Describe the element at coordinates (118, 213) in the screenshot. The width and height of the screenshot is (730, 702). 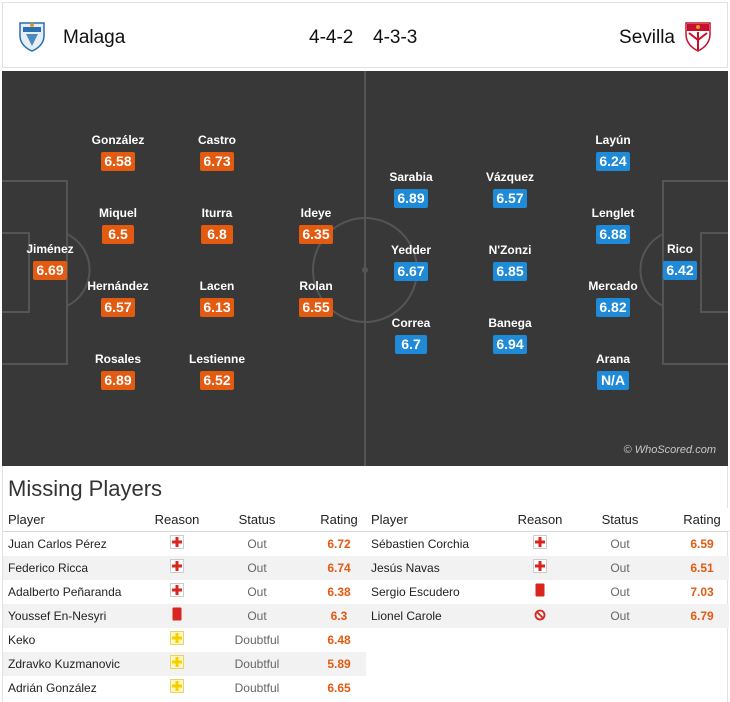
I see `player-name: Miquel` at that location.